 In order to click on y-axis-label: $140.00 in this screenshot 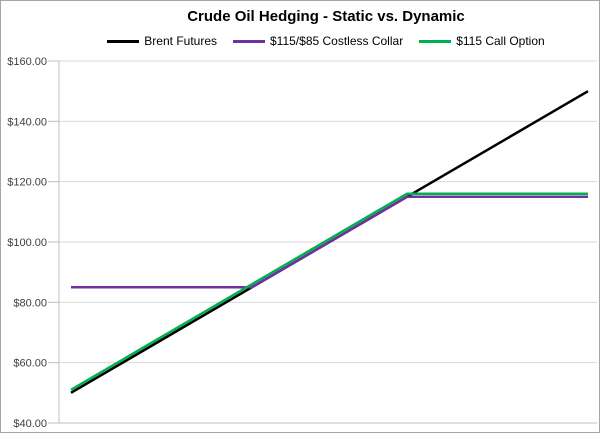, I will do `click(27, 122)`.